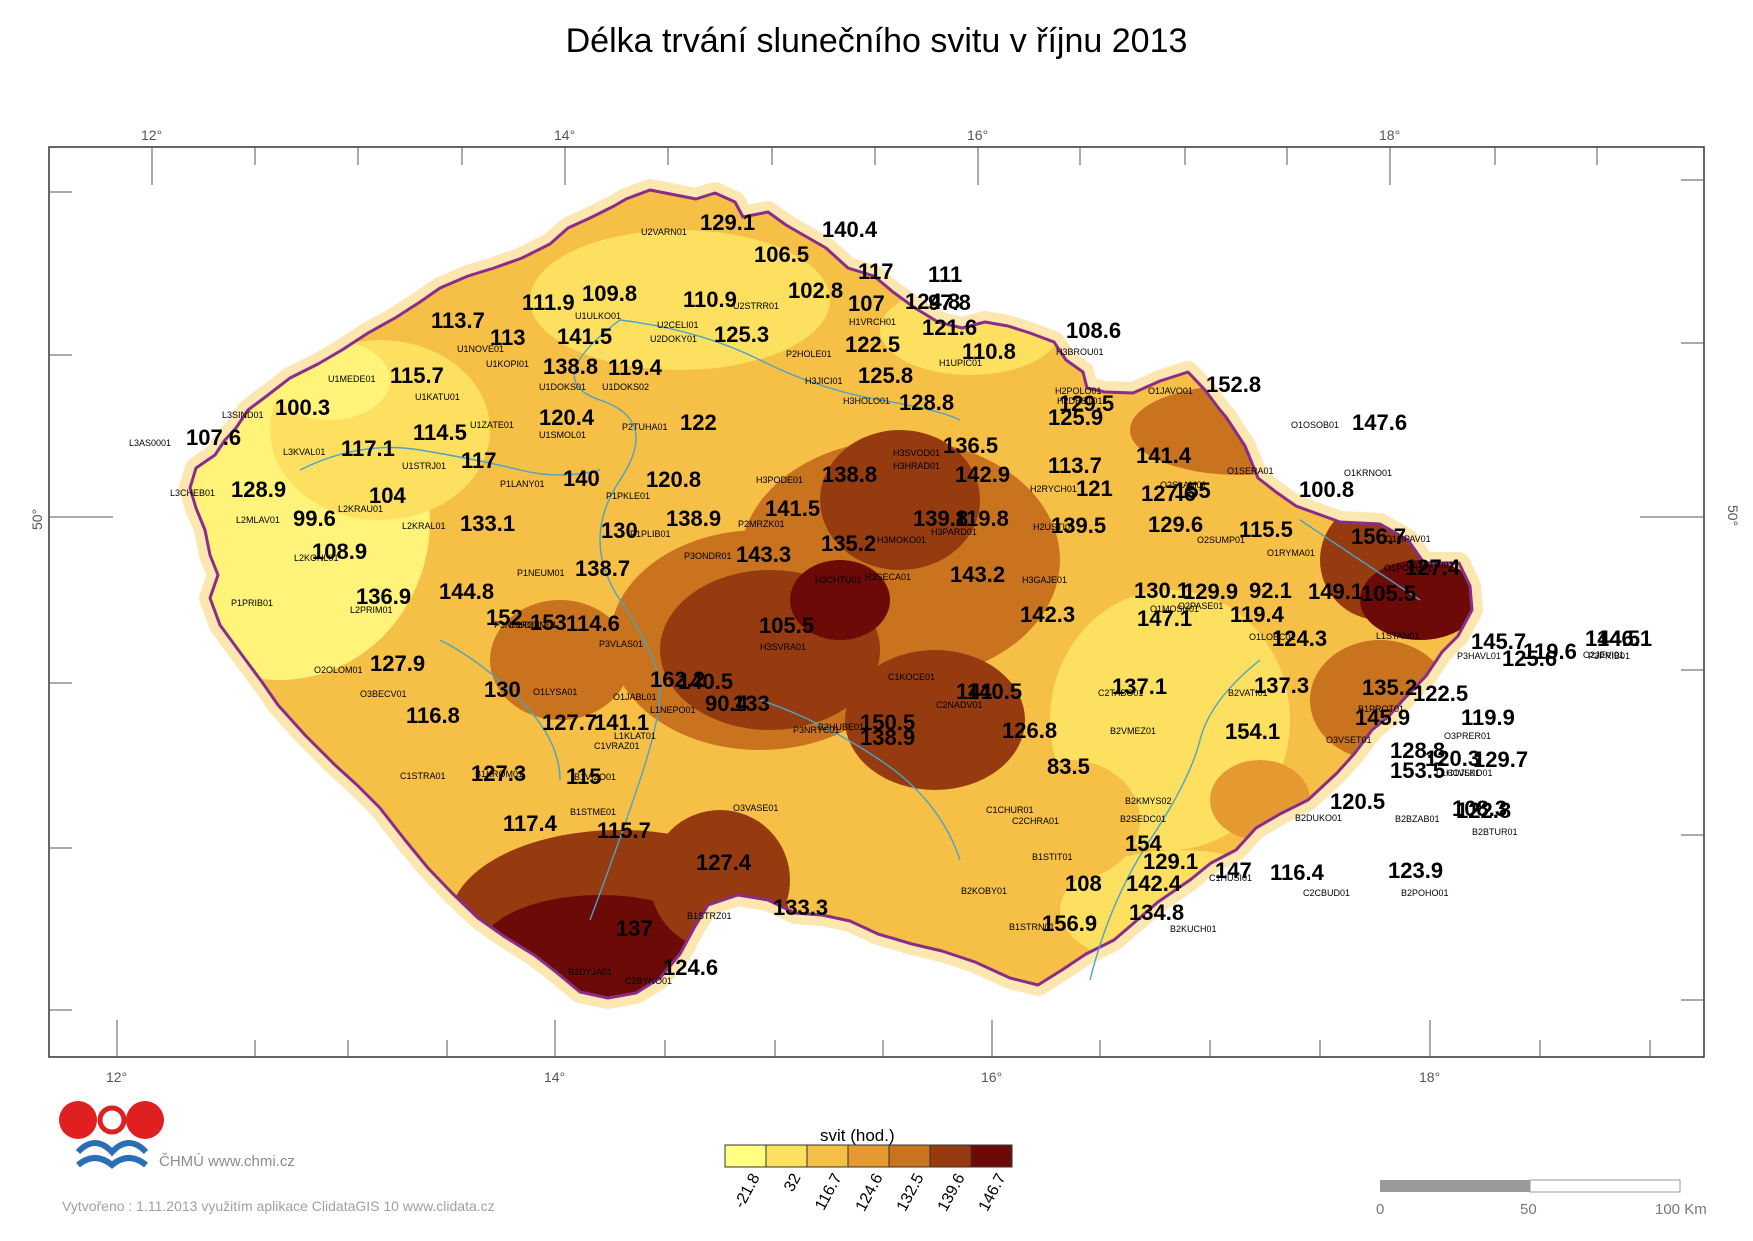 This screenshot has width=1753, height=1241. Describe the element at coordinates (781, 254) in the screenshot. I see `sunshine-value-2: 106.5` at that location.